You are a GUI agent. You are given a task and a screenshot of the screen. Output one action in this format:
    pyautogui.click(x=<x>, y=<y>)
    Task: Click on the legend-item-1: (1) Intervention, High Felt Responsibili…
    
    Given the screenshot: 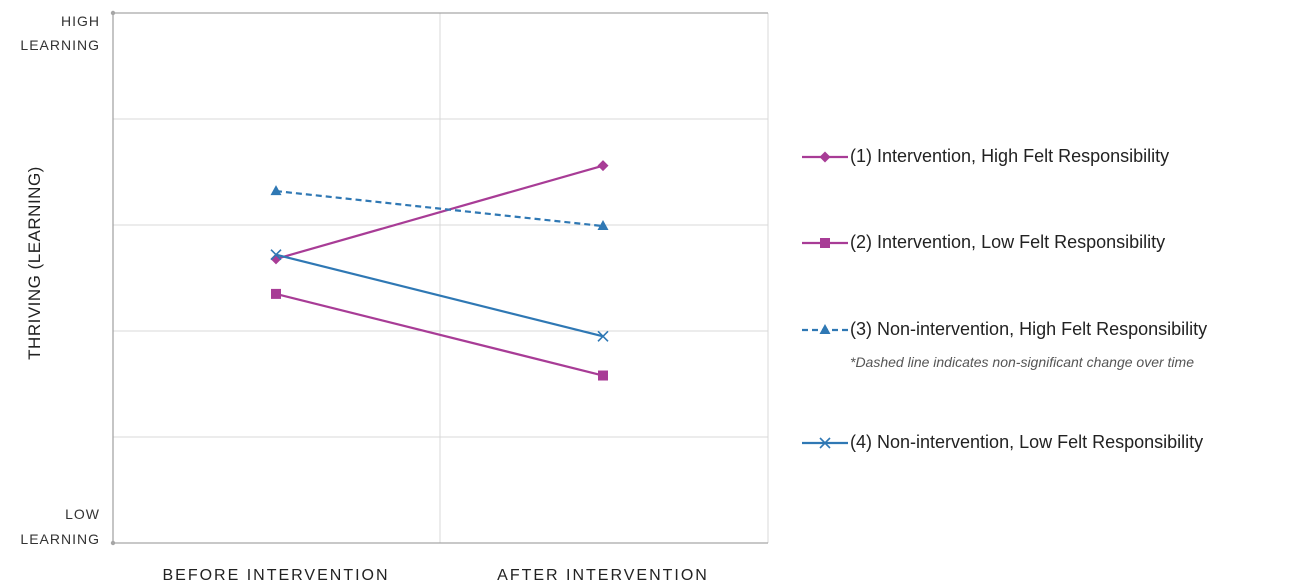 What is the action you would take?
    pyautogui.click(x=984, y=156)
    